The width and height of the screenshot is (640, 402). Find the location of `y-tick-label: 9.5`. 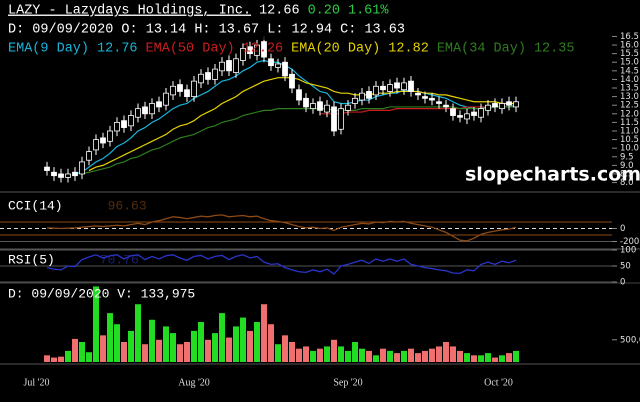

y-tick-label: 9.5 is located at coordinates (627, 157).